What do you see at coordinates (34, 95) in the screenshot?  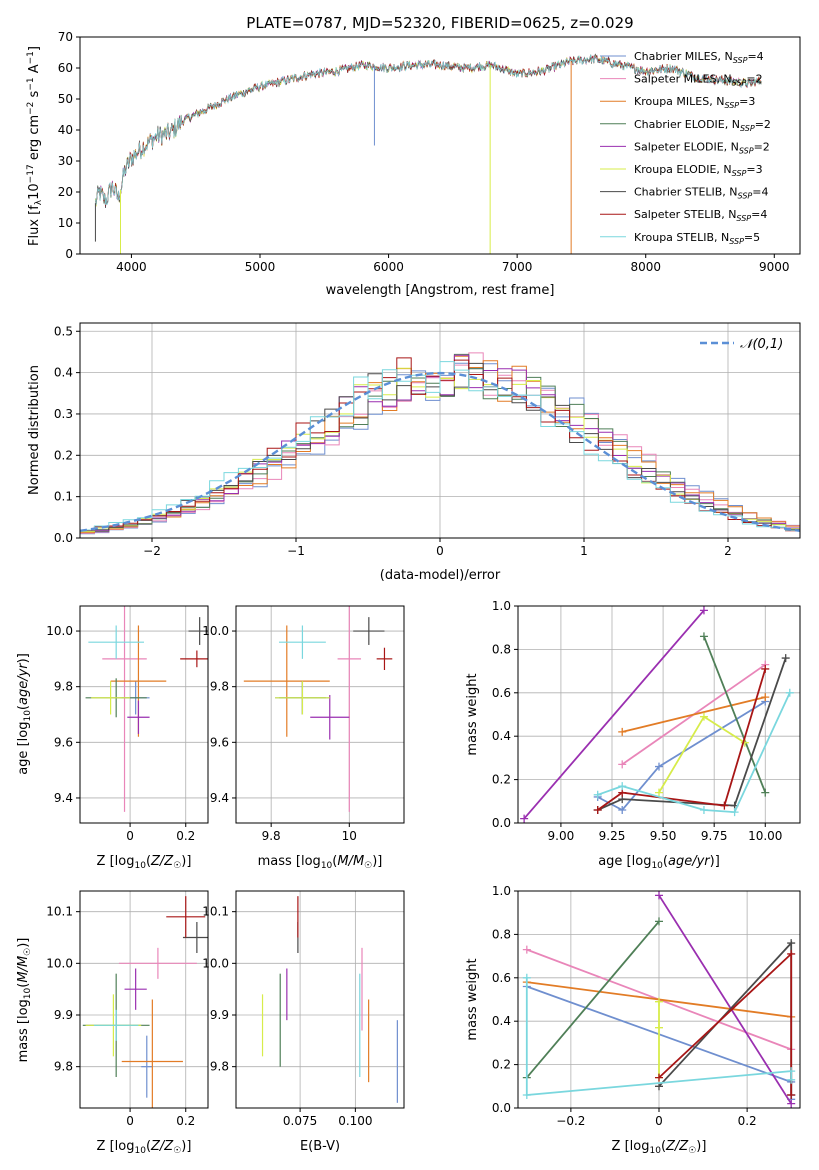 I see `label-fragment: s` at bounding box center [34, 95].